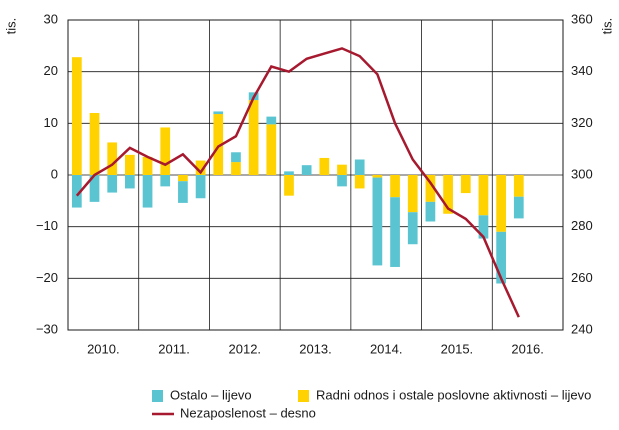  Describe the element at coordinates (10, 26) in the screenshot. I see `y-unit: tis.` at that location.